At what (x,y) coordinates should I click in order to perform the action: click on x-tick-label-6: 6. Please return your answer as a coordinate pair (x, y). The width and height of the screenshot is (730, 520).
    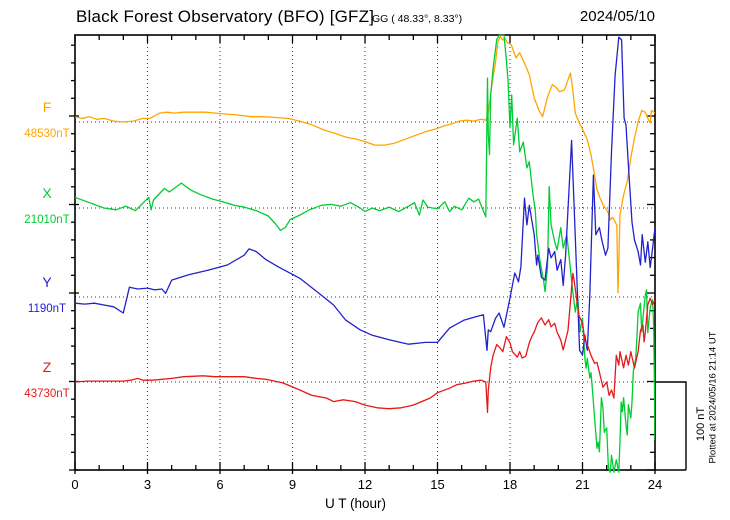
    Looking at the image, I should click on (220, 484).